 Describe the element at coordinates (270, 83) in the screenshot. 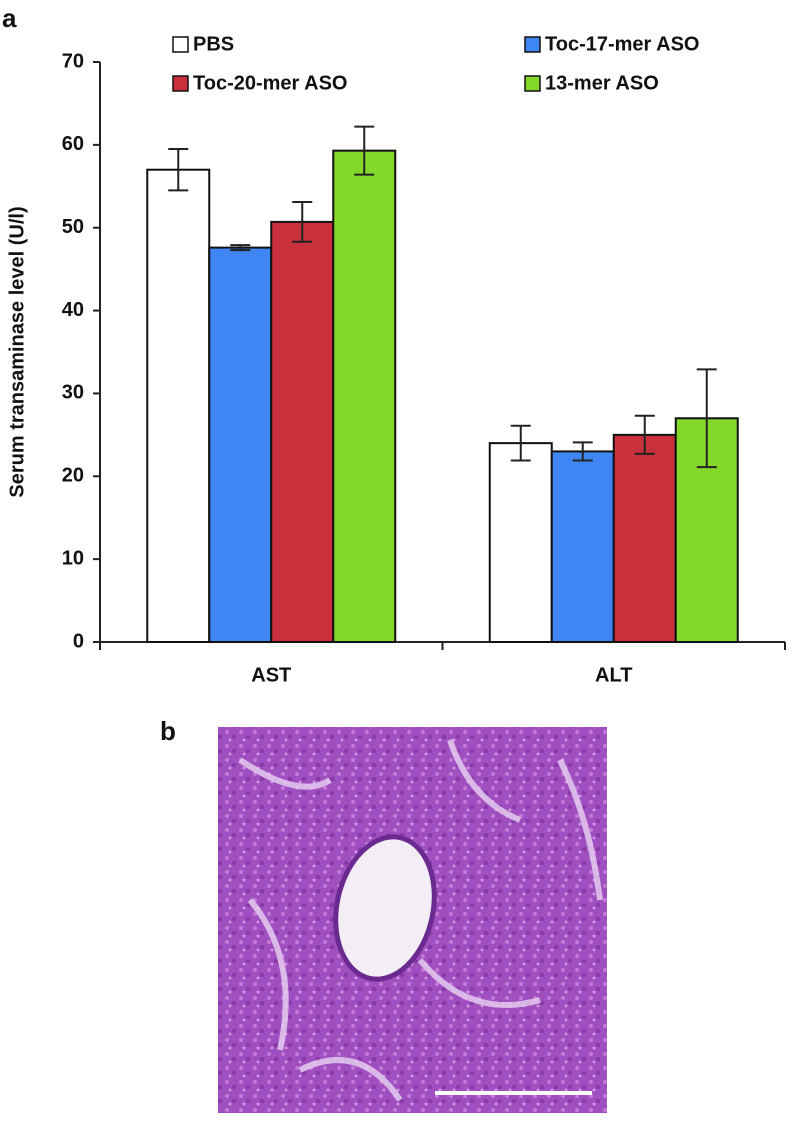

I see `legend-label: Toc-20-mer ASO` at that location.